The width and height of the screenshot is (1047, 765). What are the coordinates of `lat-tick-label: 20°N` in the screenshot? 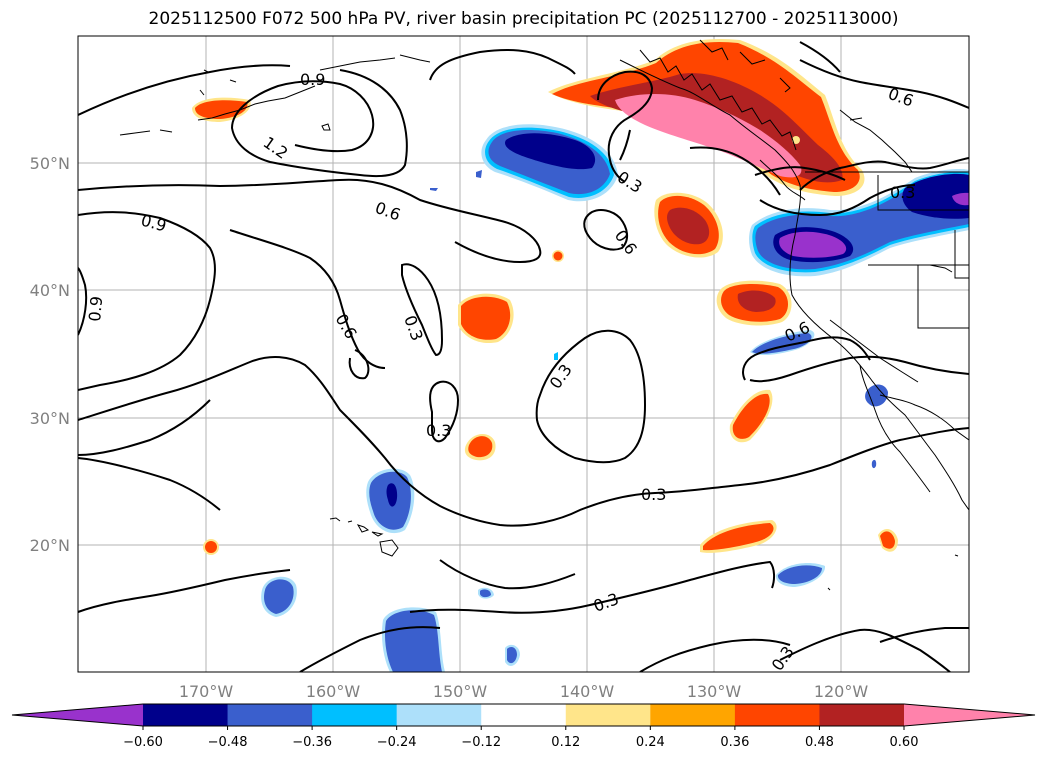 It's located at (50, 545).